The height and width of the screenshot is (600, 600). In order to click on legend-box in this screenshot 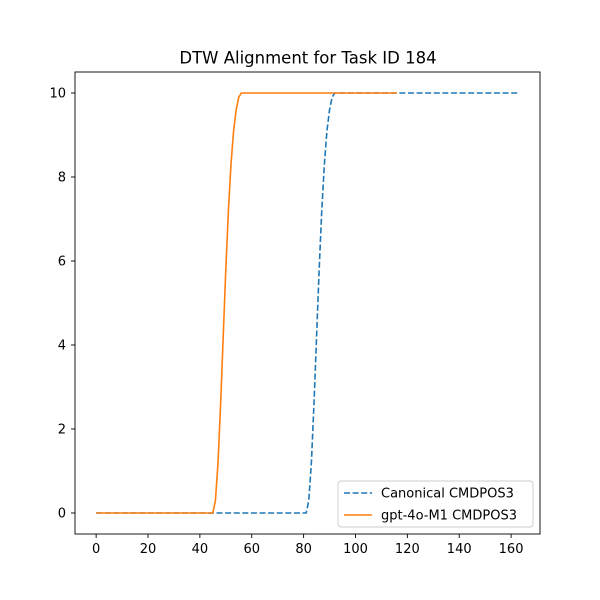, I will do `click(435, 504)`.